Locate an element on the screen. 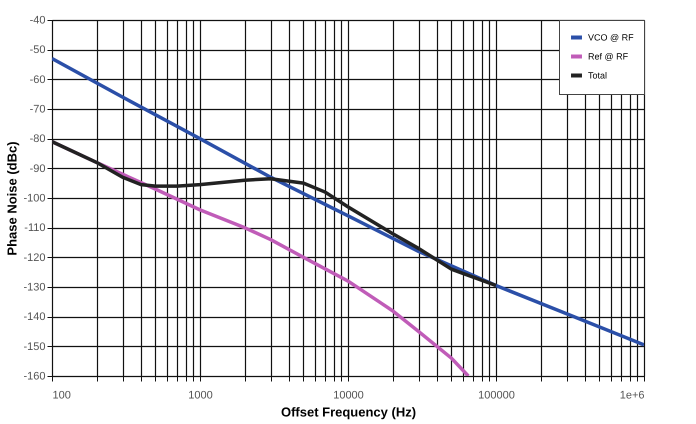  x-tick-label: 1000 is located at coordinates (200, 396).